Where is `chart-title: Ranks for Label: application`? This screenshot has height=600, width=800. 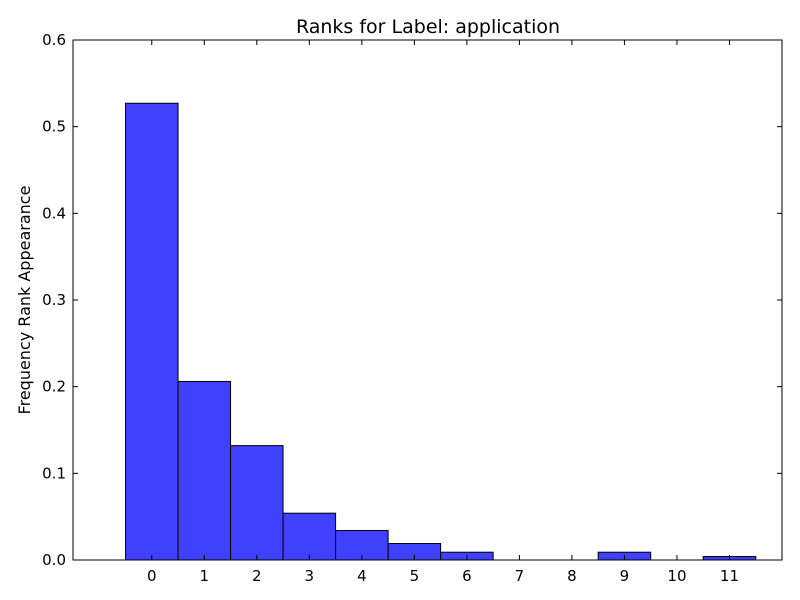 chart-title: Ranks for Label: application is located at coordinates (428, 27).